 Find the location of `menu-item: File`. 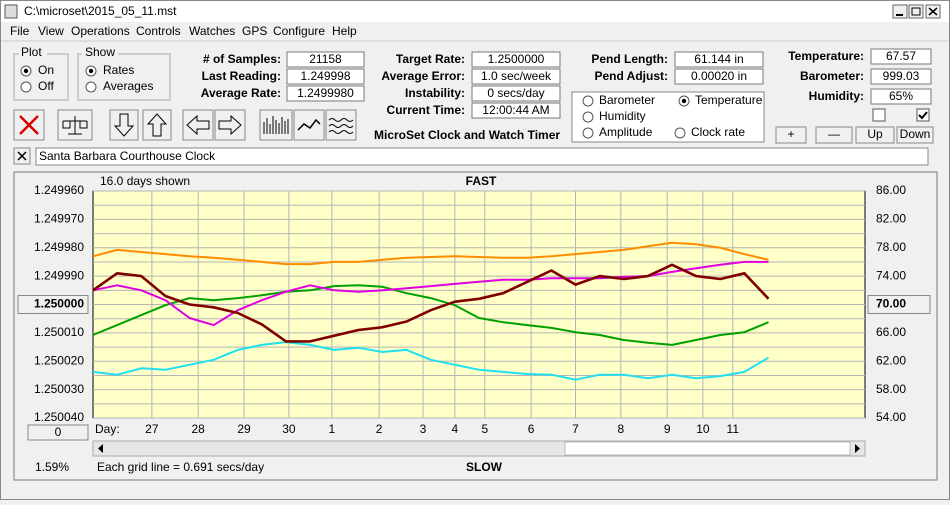

menu-item: File is located at coordinates (20, 31).